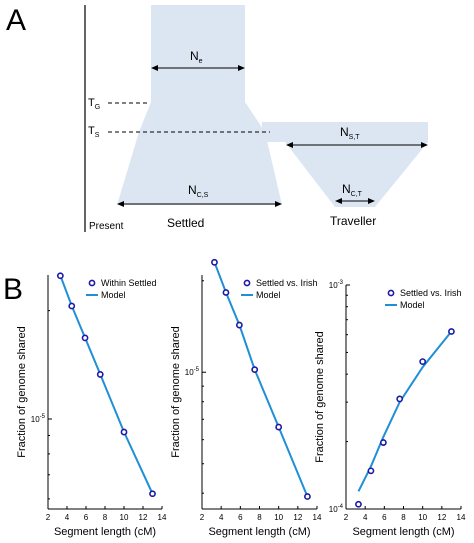 The height and width of the screenshot is (543, 474). Describe the element at coordinates (196, 57) in the screenshot. I see `ne-label: Ne` at that location.